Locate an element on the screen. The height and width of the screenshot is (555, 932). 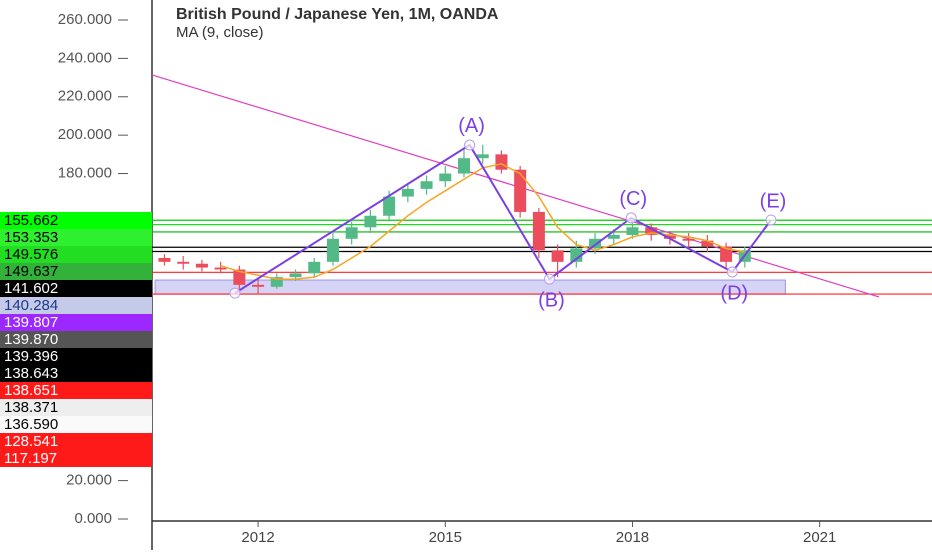
price-badge-label: 139.870 is located at coordinates (31, 339).